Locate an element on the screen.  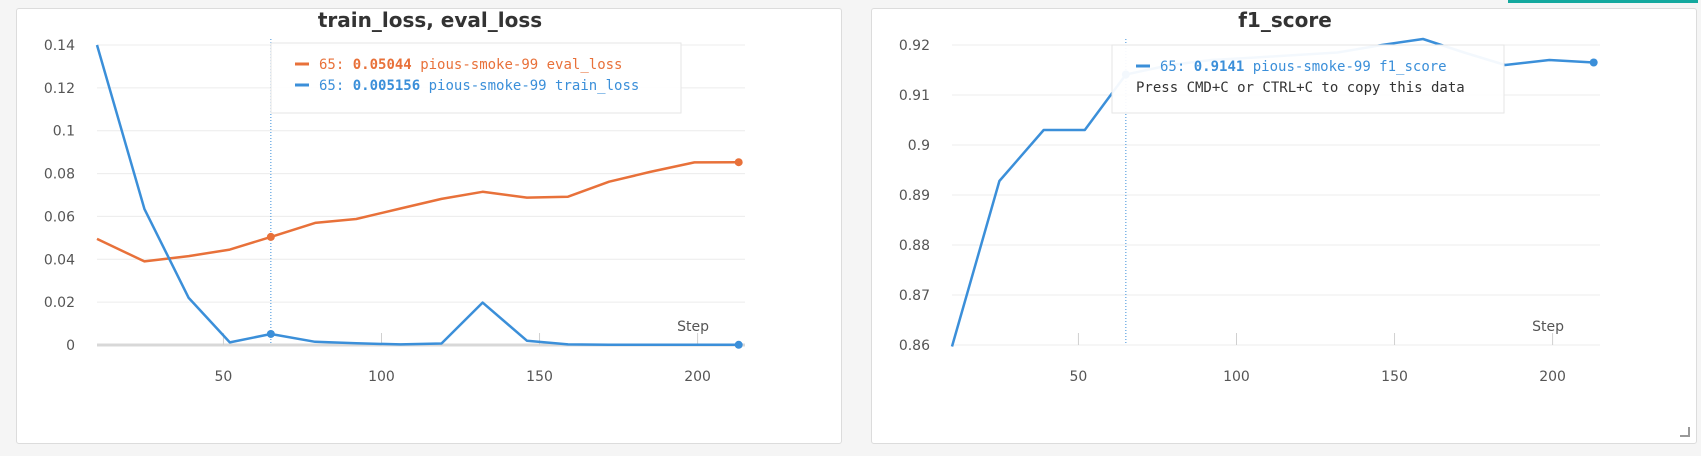
chart-title: train_loss, eval_loss is located at coordinates (430, 20).